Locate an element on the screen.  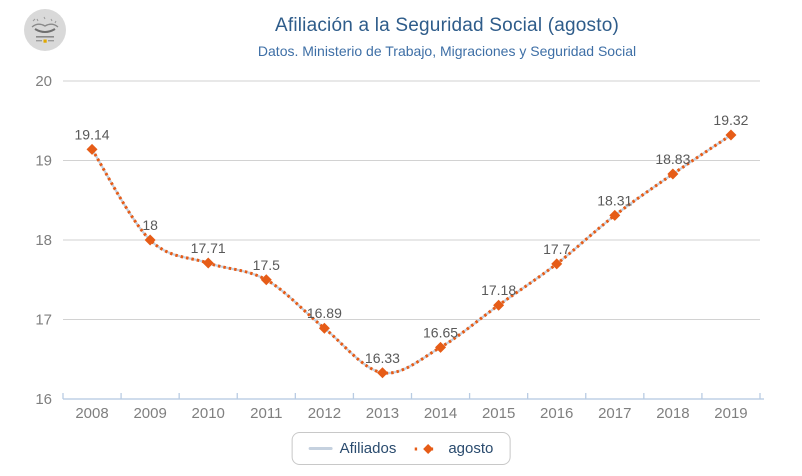
data-point-marker-2017 is located at coordinates (615, 215).